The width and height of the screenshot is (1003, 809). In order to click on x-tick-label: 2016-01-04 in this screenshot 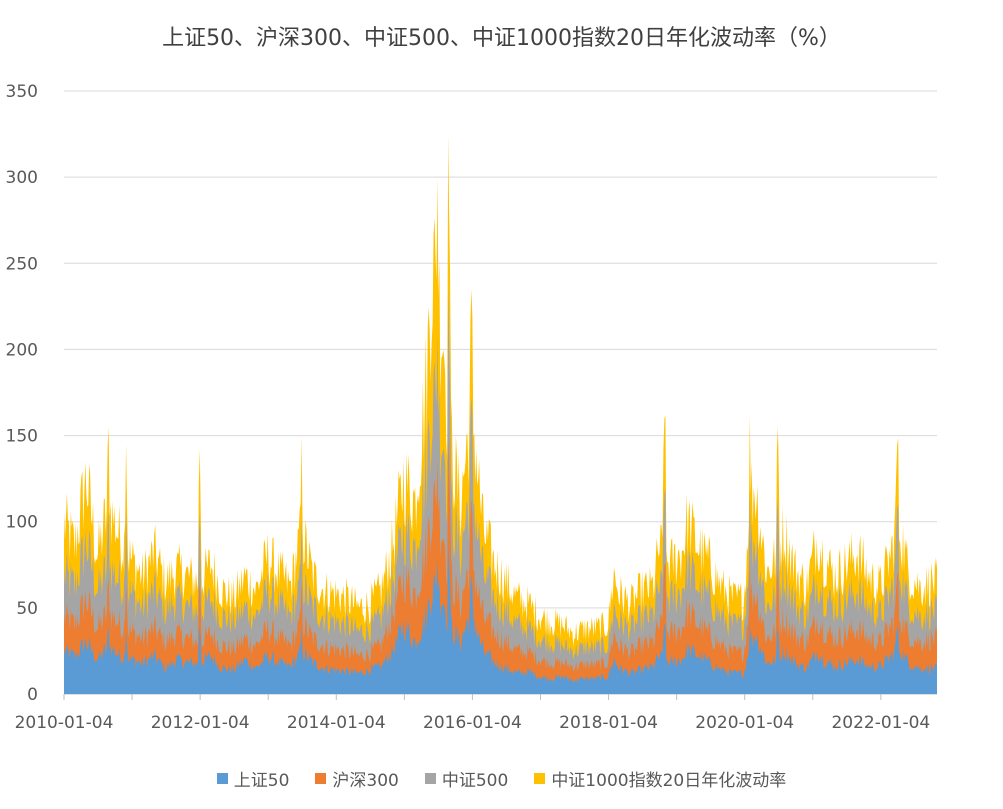, I will do `click(472, 723)`.